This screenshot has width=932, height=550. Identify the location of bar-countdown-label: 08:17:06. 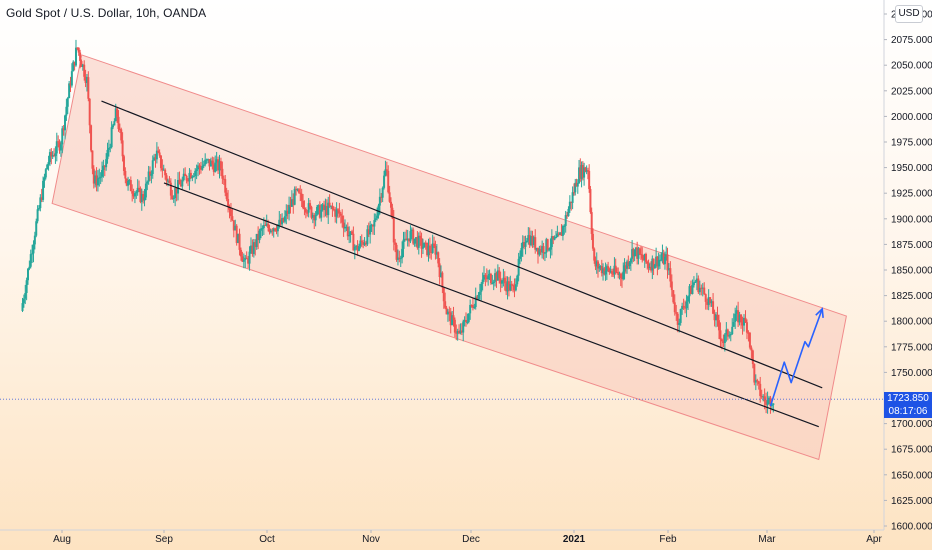
(908, 412).